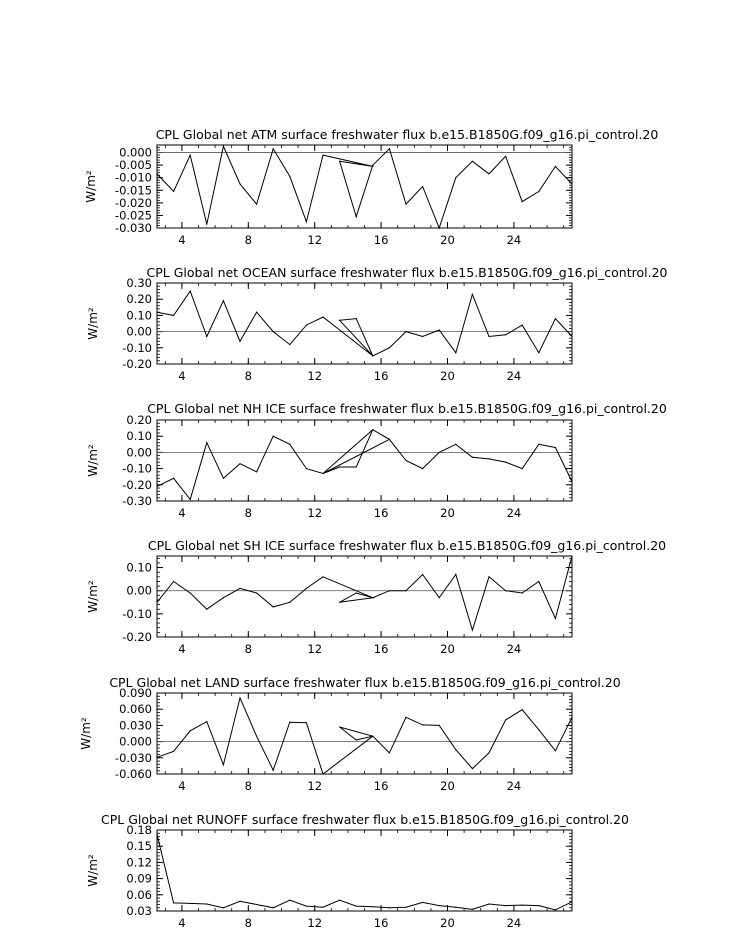 This screenshot has height=945, width=733. I want to click on y-tick-label: 0.06, so click(139, 895).